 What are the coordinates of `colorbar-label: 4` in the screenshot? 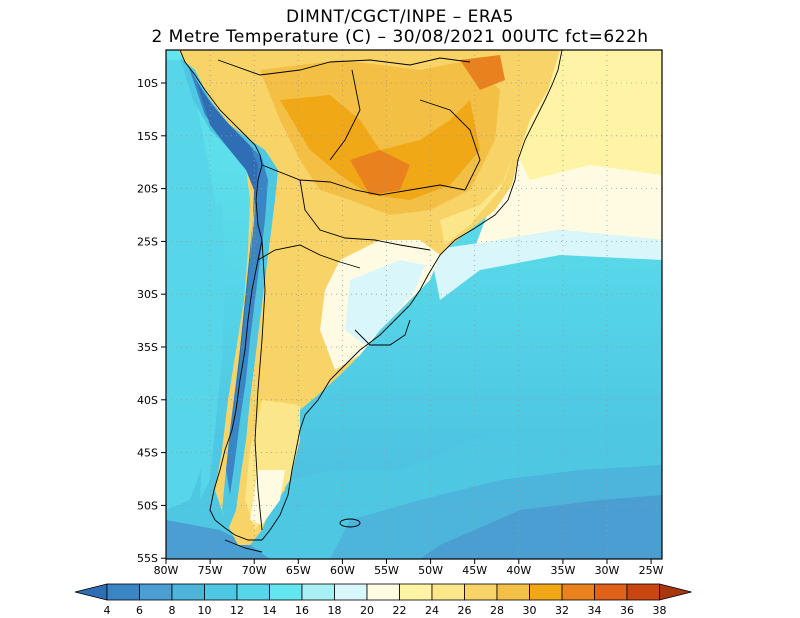 It's located at (107, 610).